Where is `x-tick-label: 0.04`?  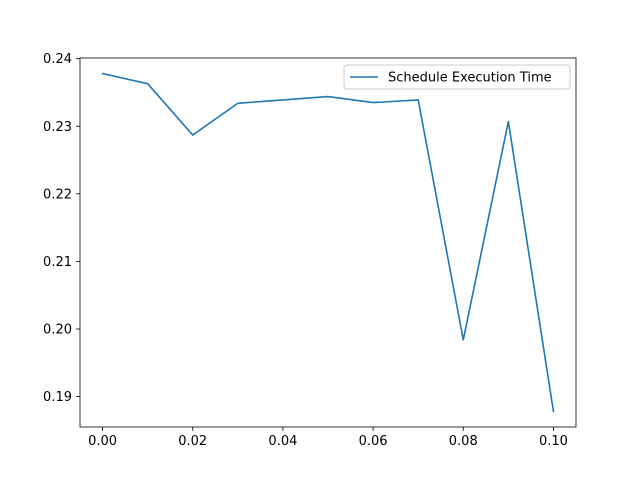
x-tick-label: 0.04 is located at coordinates (282, 441).